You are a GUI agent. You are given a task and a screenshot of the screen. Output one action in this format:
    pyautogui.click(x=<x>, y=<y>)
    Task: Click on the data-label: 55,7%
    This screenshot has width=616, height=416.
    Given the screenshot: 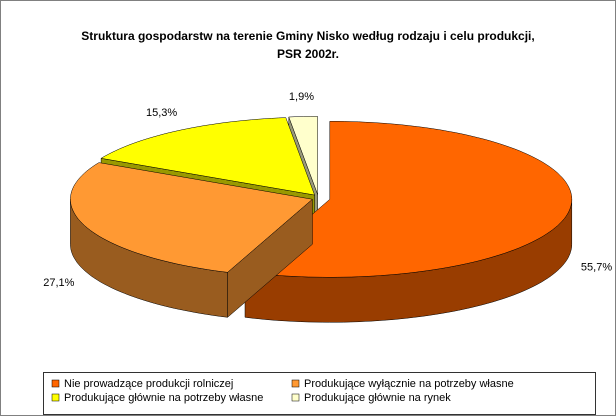 What is the action you would take?
    pyautogui.click(x=596, y=268)
    